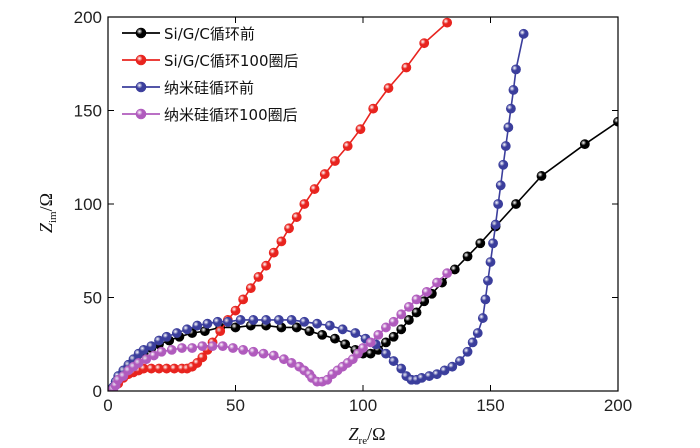  What do you see at coordinates (231, 61) in the screenshot?
I see `legend-label: Si/G/C循环100圈后` at bounding box center [231, 61].